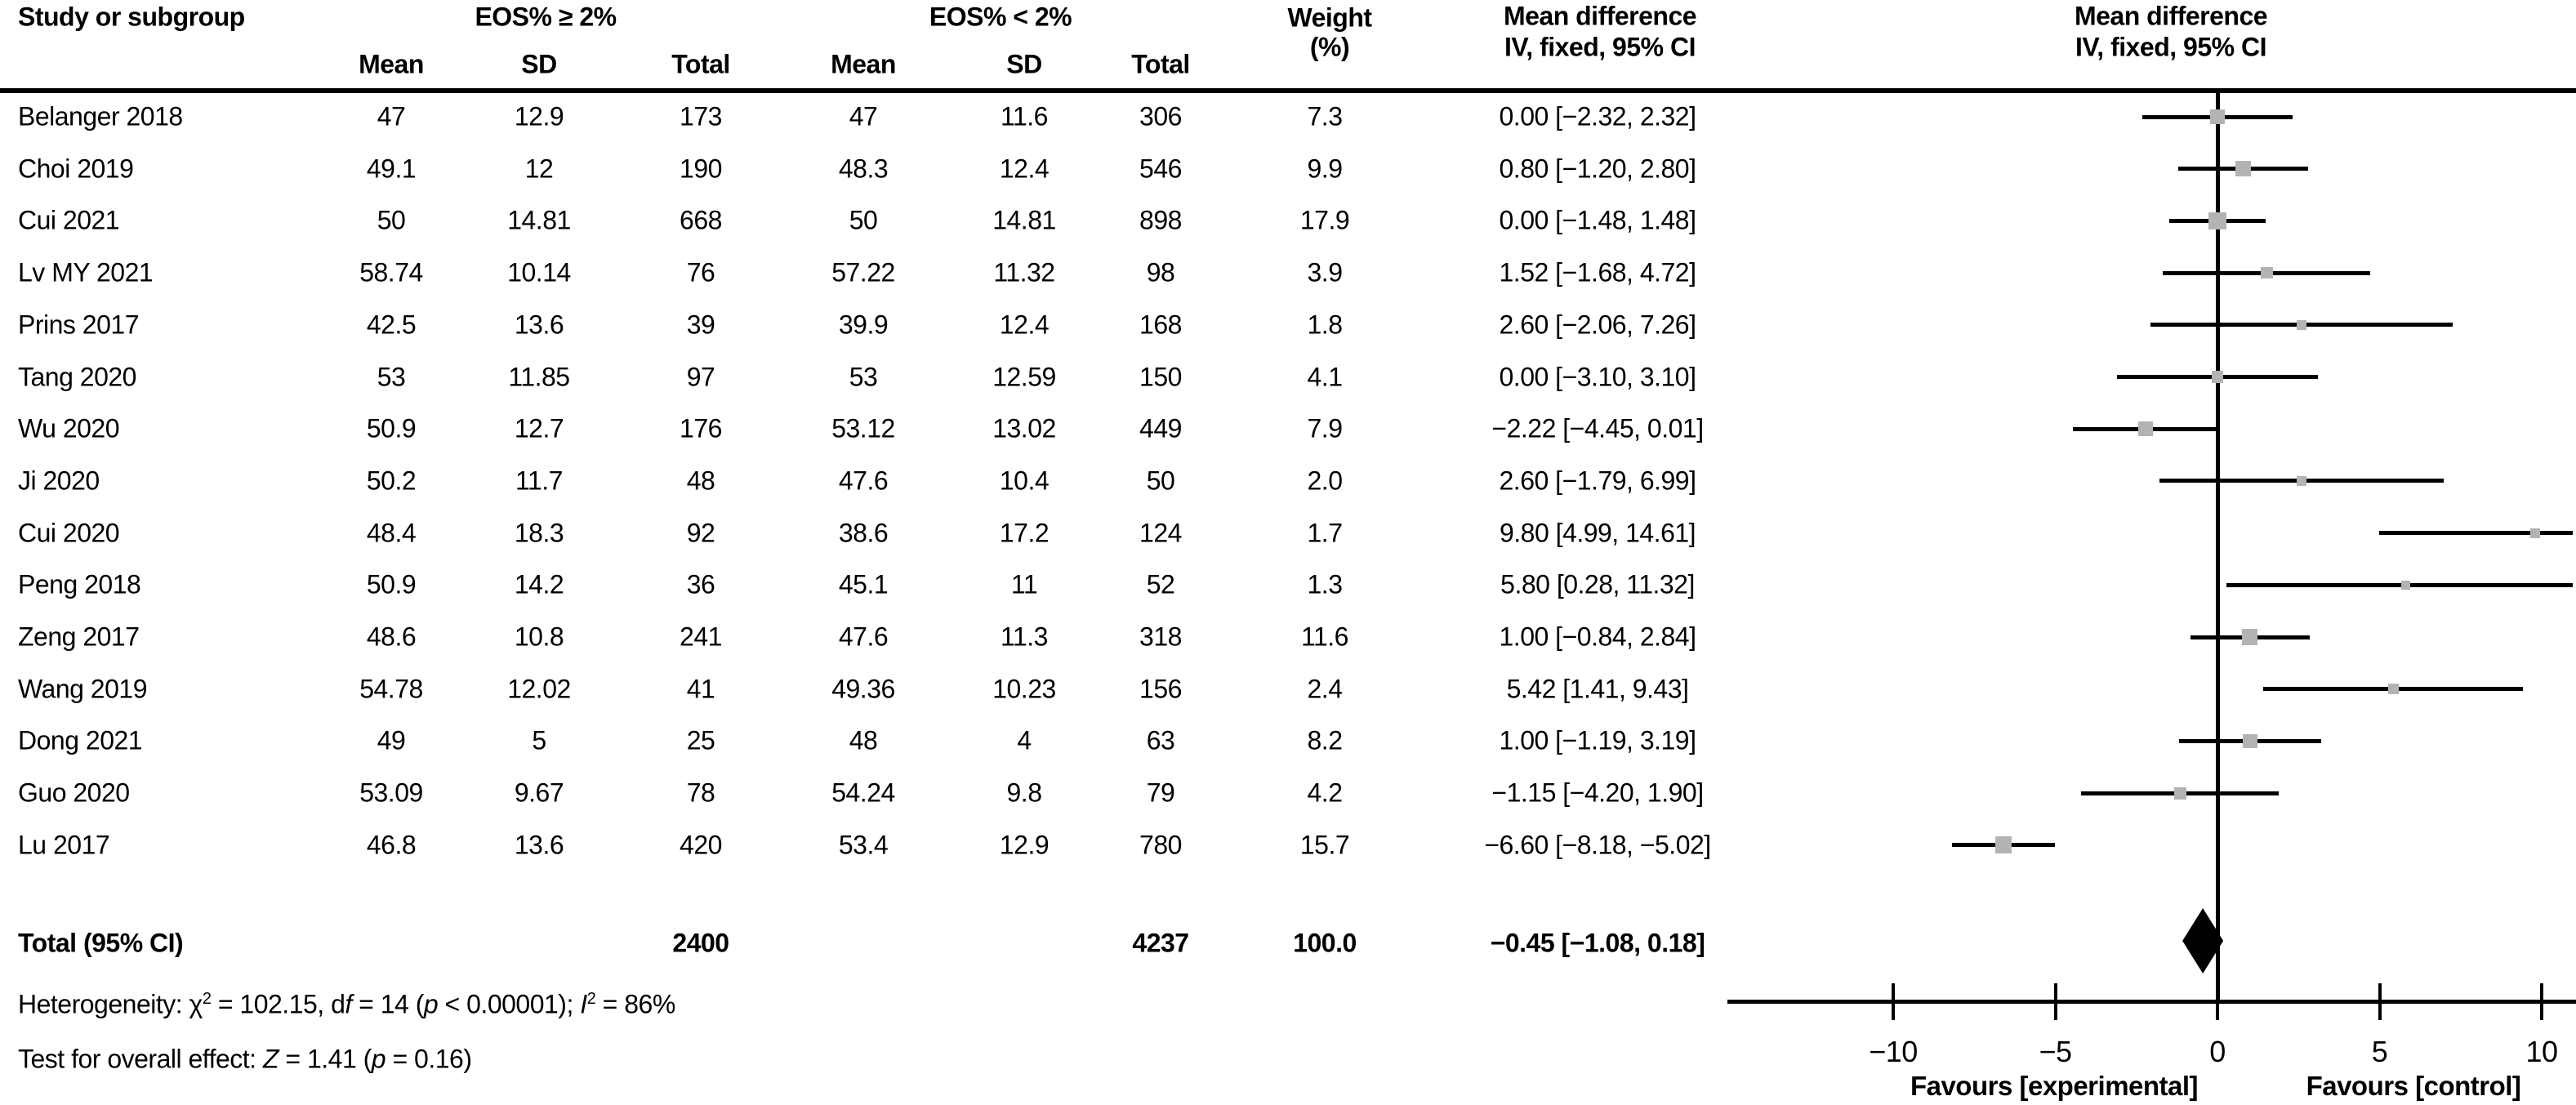 This screenshot has height=1105, width=2576. Describe the element at coordinates (2054, 1086) in the screenshot. I see `favours-experimental-label: Favours [experimental]` at that location.